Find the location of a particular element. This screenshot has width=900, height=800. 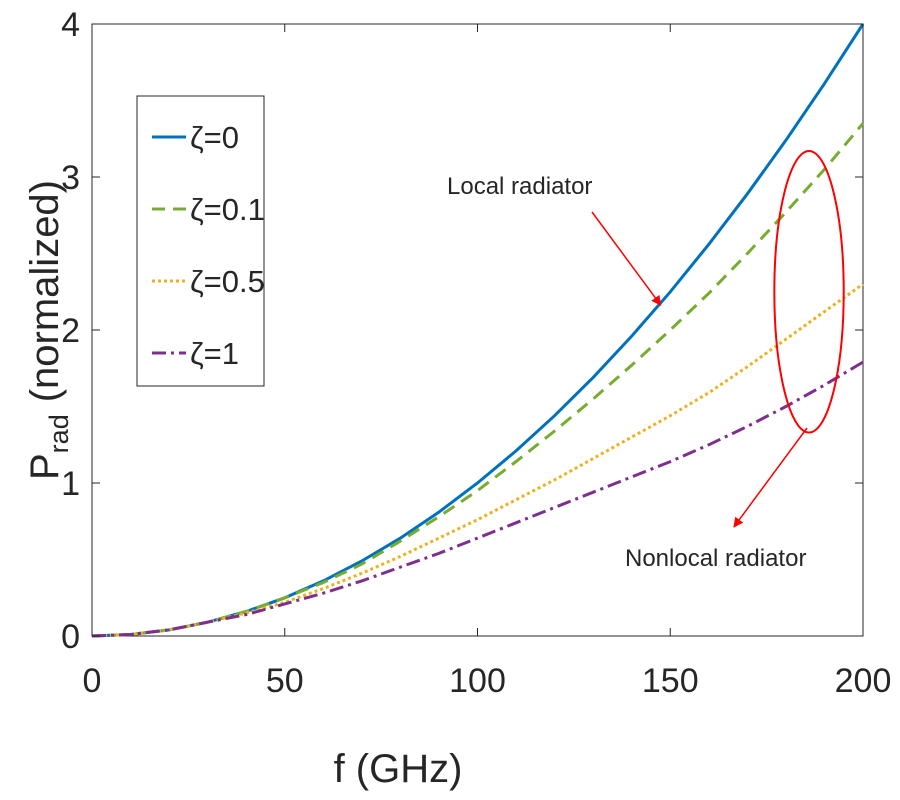

y-axis-label: Prad (normalized) is located at coordinates (48, 330).